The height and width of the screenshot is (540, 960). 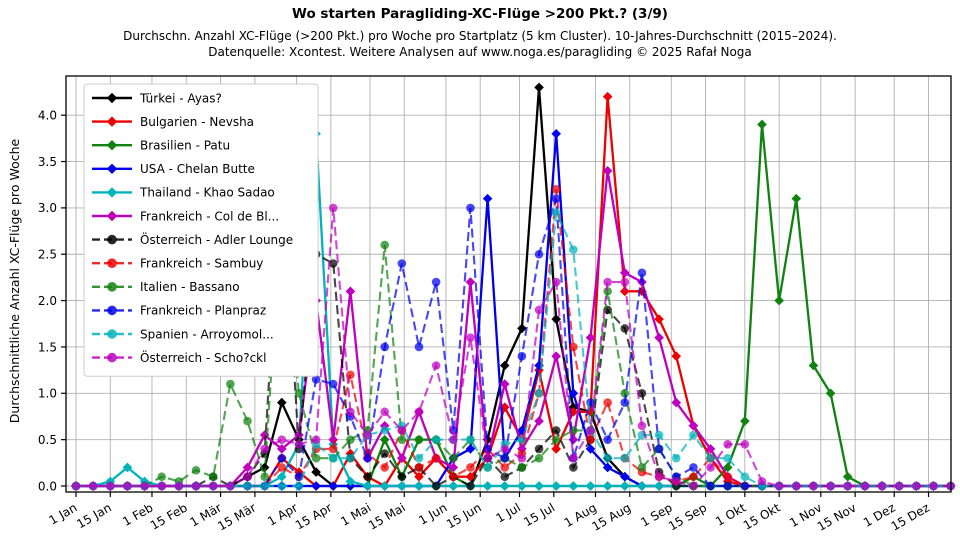 What do you see at coordinates (94, 515) in the screenshot?
I see `x-tick-label: 15 Jan` at bounding box center [94, 515].